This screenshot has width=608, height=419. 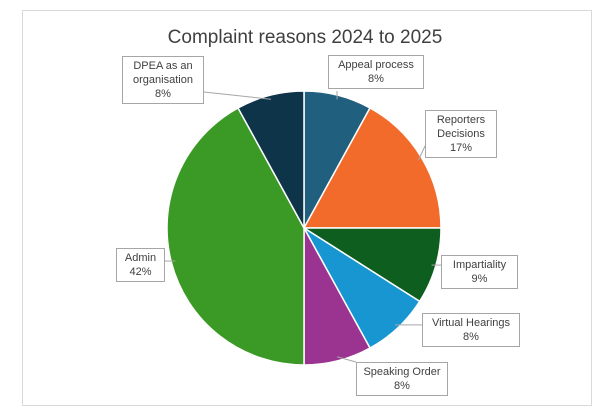 What do you see at coordinates (140, 265) in the screenshot?
I see `data-label: Admin 42%` at bounding box center [140, 265].